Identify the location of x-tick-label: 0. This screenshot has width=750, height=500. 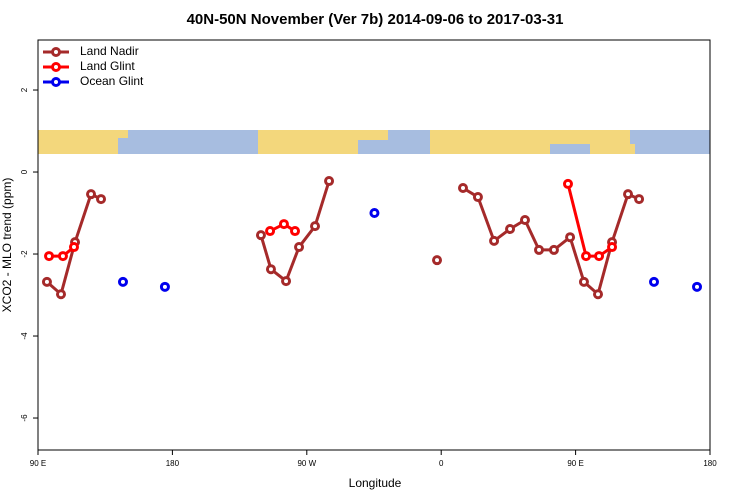
(441, 463).